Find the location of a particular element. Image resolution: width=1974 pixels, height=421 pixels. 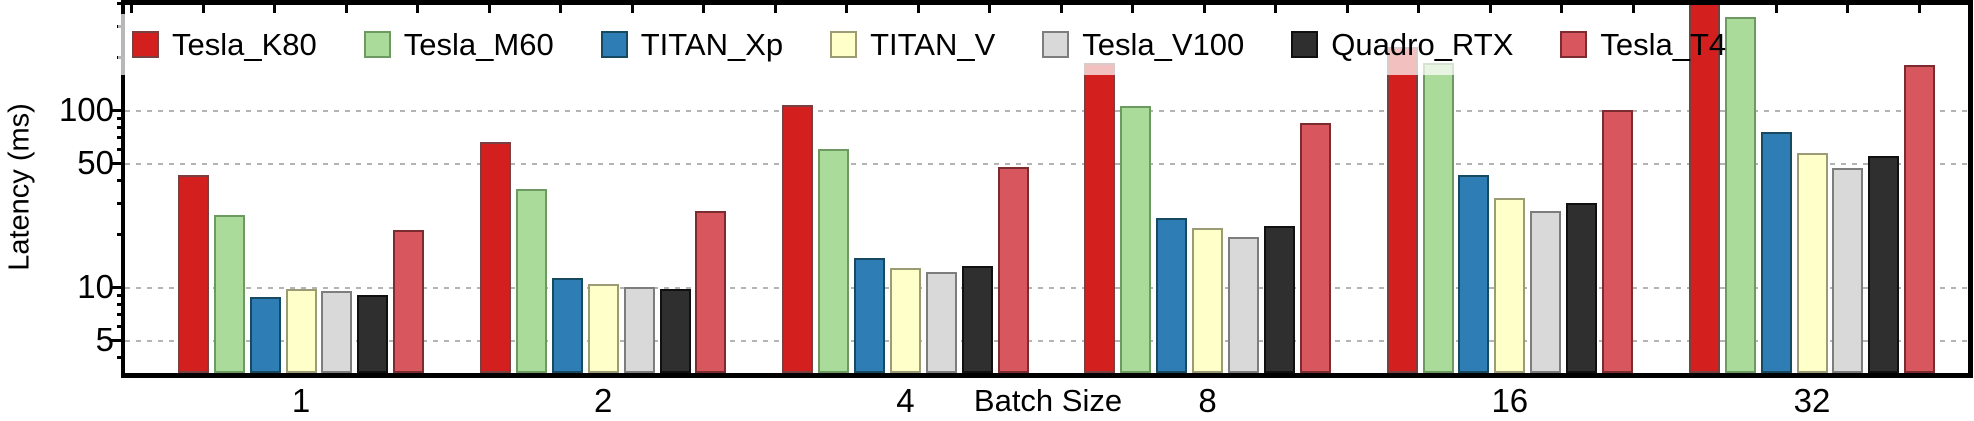

legend-swatch-TITAN_V is located at coordinates (844, 44).